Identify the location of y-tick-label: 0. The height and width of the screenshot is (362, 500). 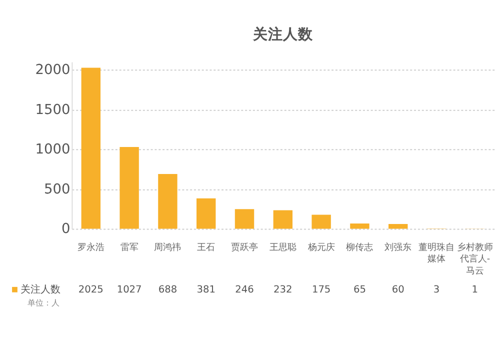
(65, 229).